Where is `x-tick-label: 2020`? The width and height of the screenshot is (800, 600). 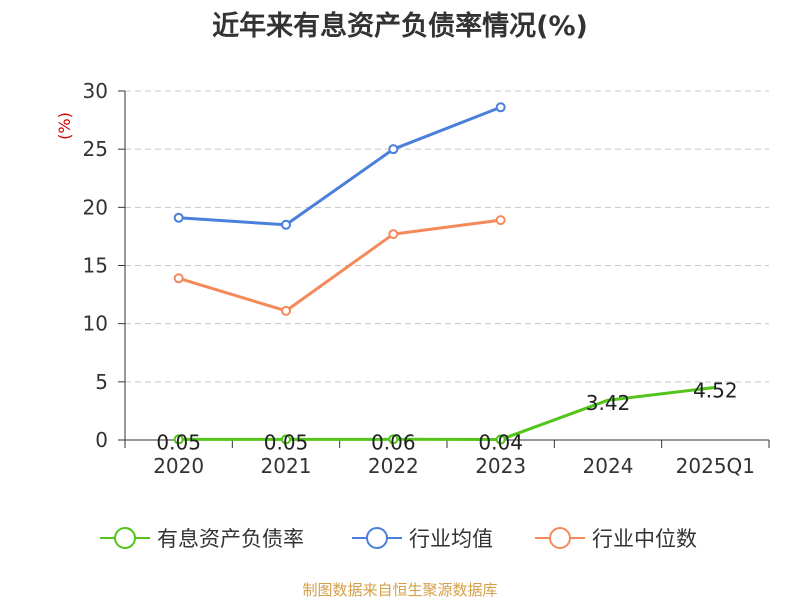 x-tick-label: 2020 is located at coordinates (178, 466).